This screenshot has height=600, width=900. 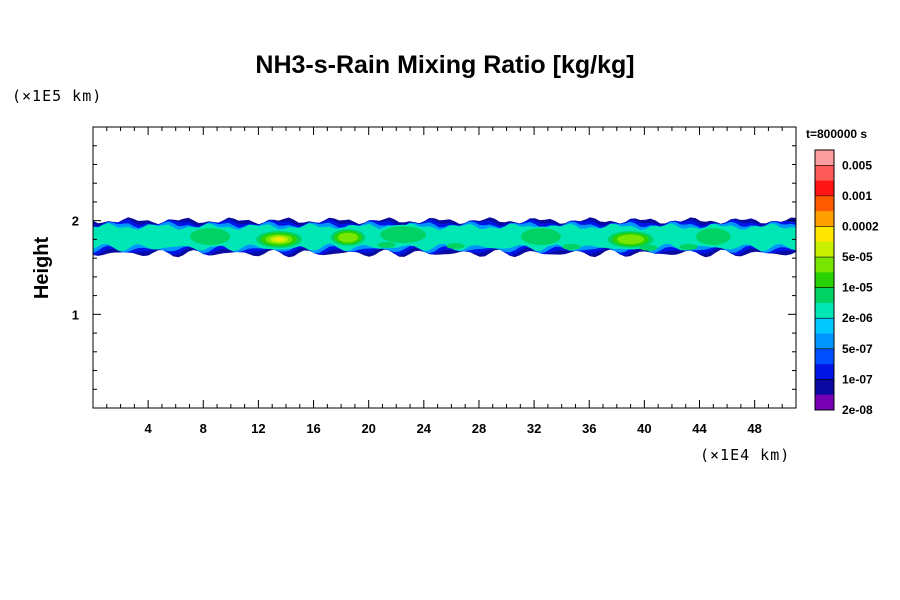 I want to click on x-tick-label: 16, so click(x=313, y=428).